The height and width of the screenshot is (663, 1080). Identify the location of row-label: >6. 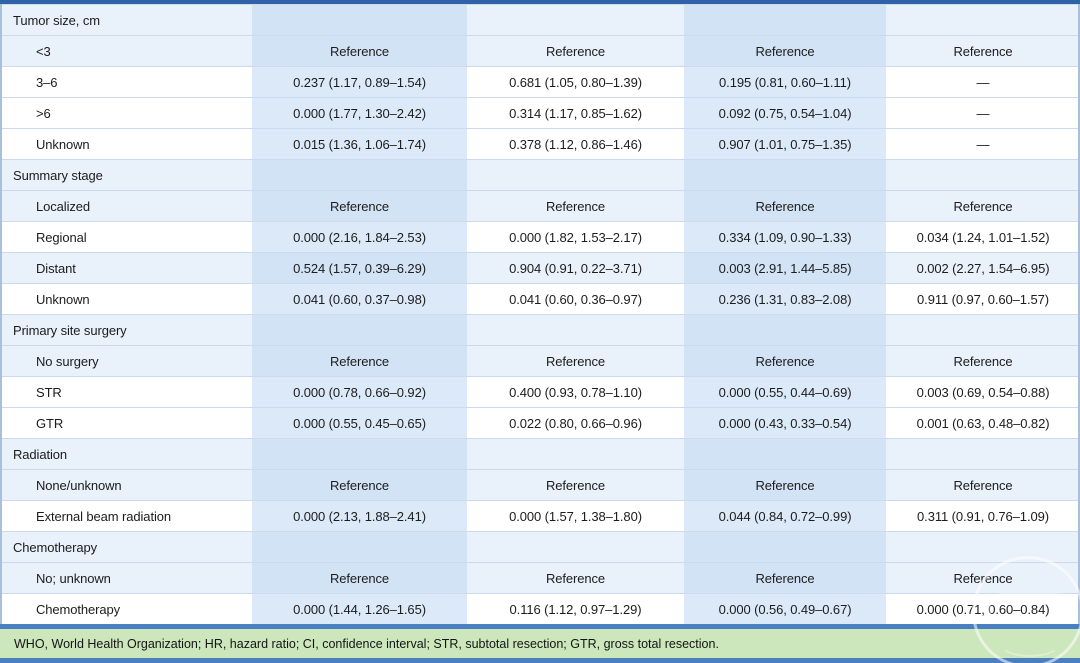
(126, 113).